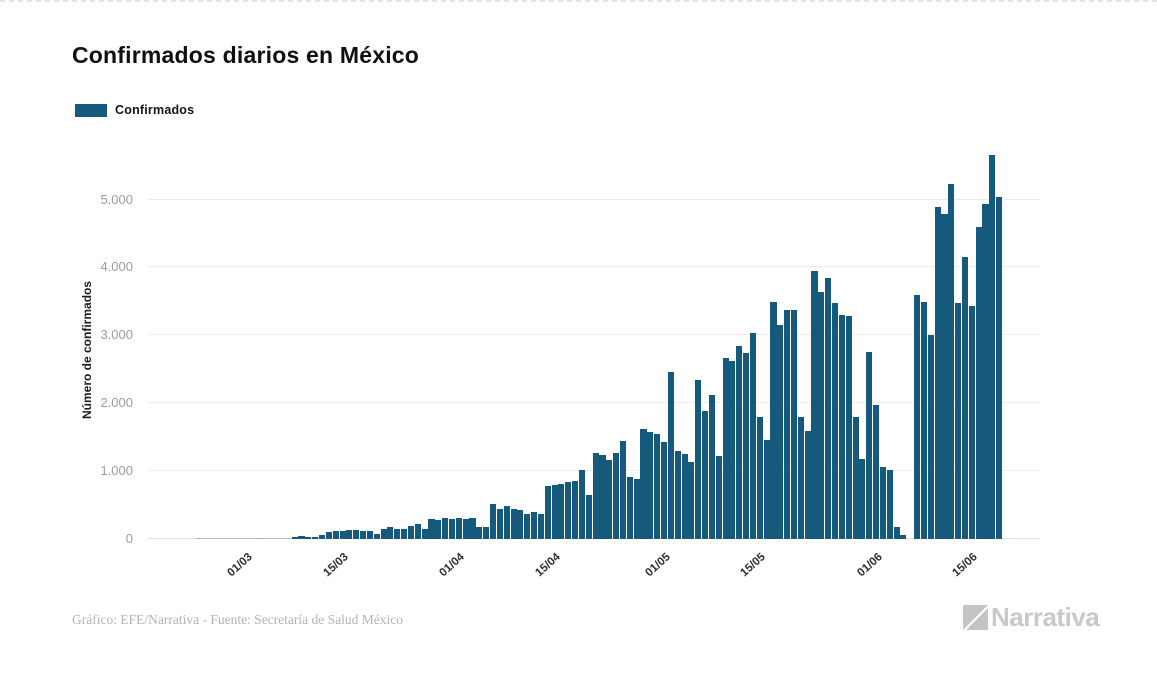  Describe the element at coordinates (274, 538) in the screenshot. I see `bar-05/03` at that location.